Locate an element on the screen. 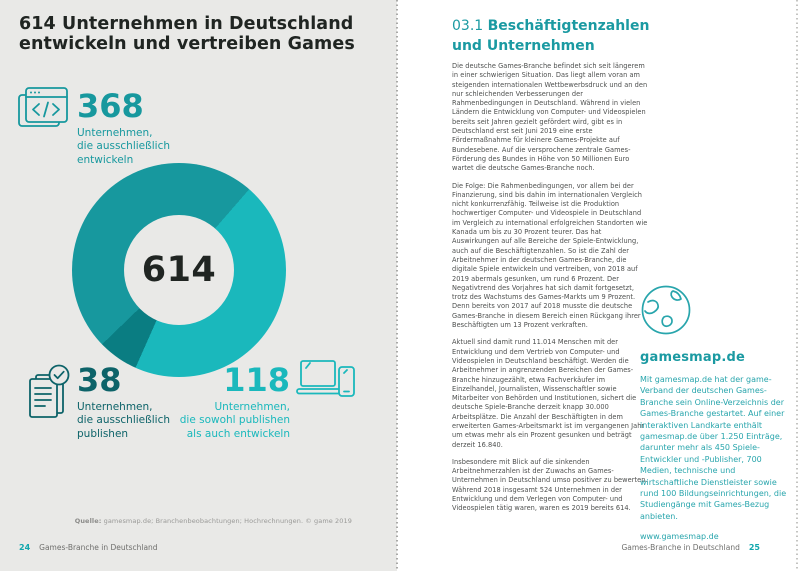 The image size is (800, 571). section-heading: 03.1 Beschäftigtenzahlen und Unternehmen is located at coordinates (561, 36).